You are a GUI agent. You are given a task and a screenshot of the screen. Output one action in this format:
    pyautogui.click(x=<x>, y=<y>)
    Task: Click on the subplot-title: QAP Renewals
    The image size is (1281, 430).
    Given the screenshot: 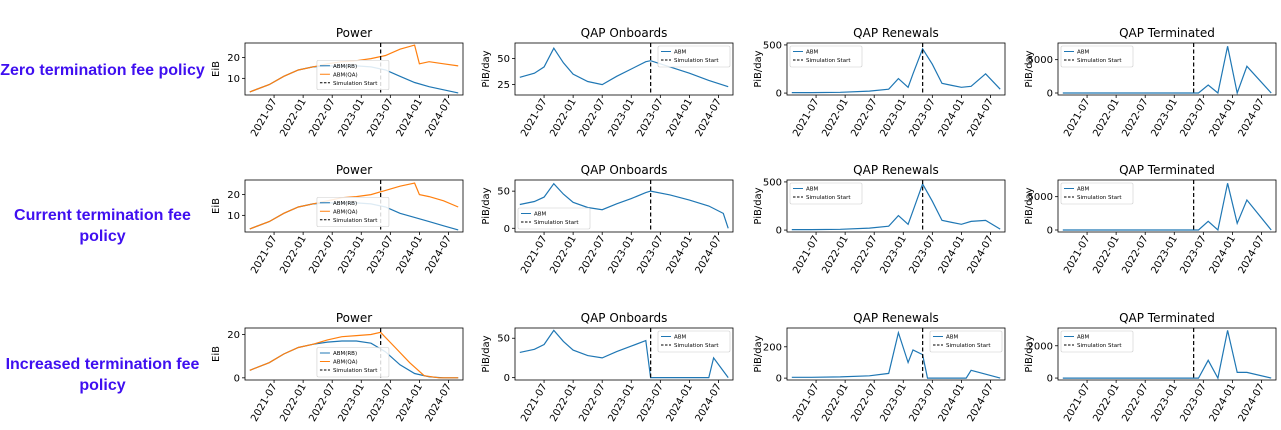 What is the action you would take?
    pyautogui.click(x=896, y=170)
    